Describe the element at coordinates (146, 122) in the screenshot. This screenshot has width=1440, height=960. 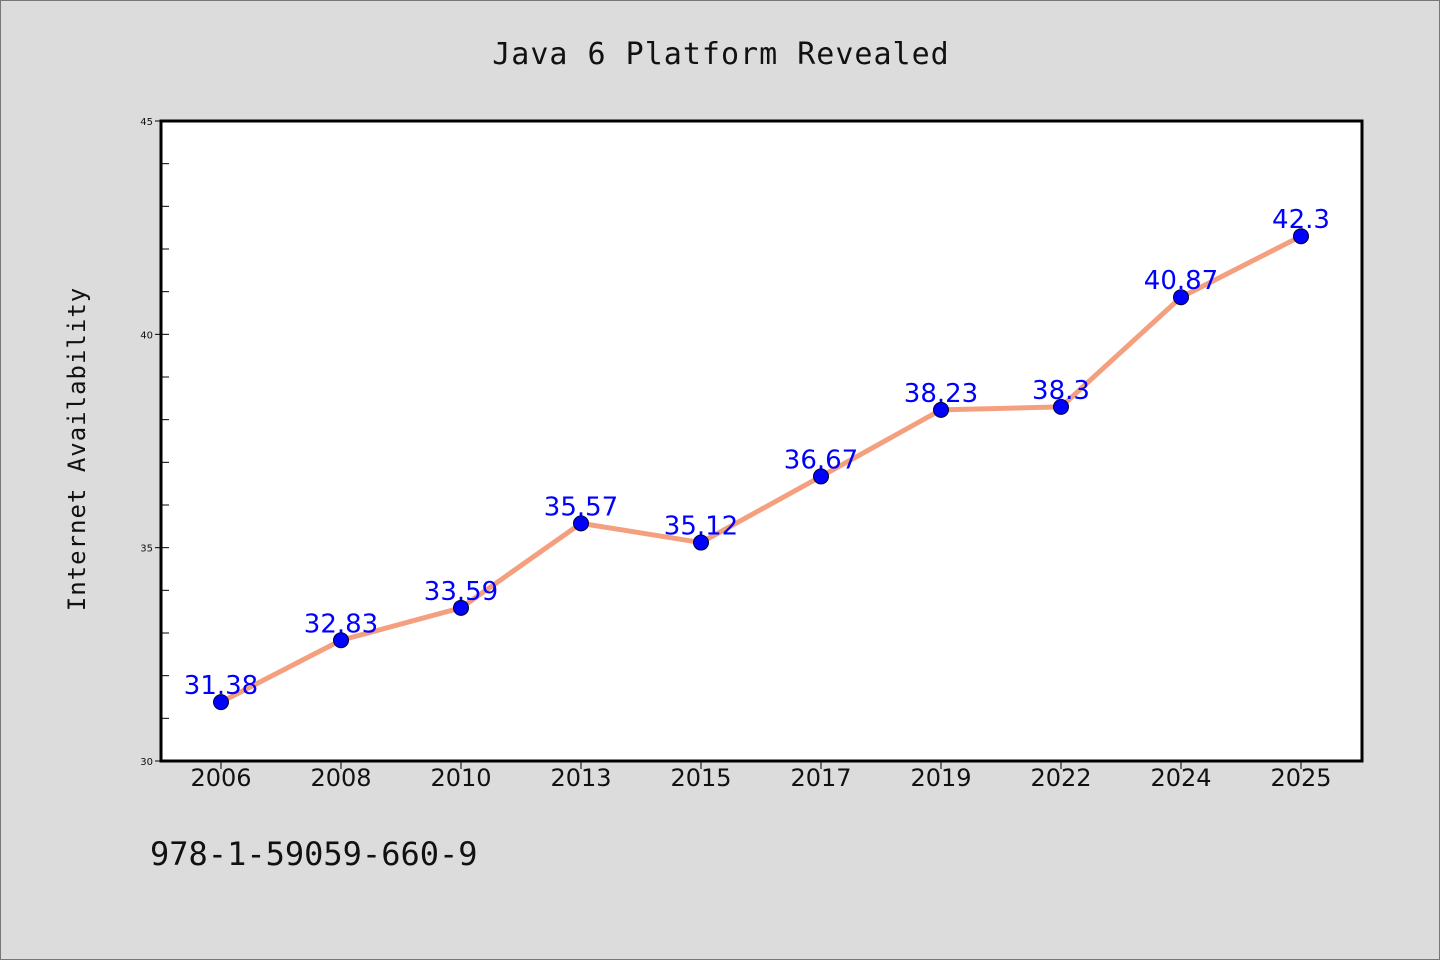
I see `y-tick-label: 45` at that location.